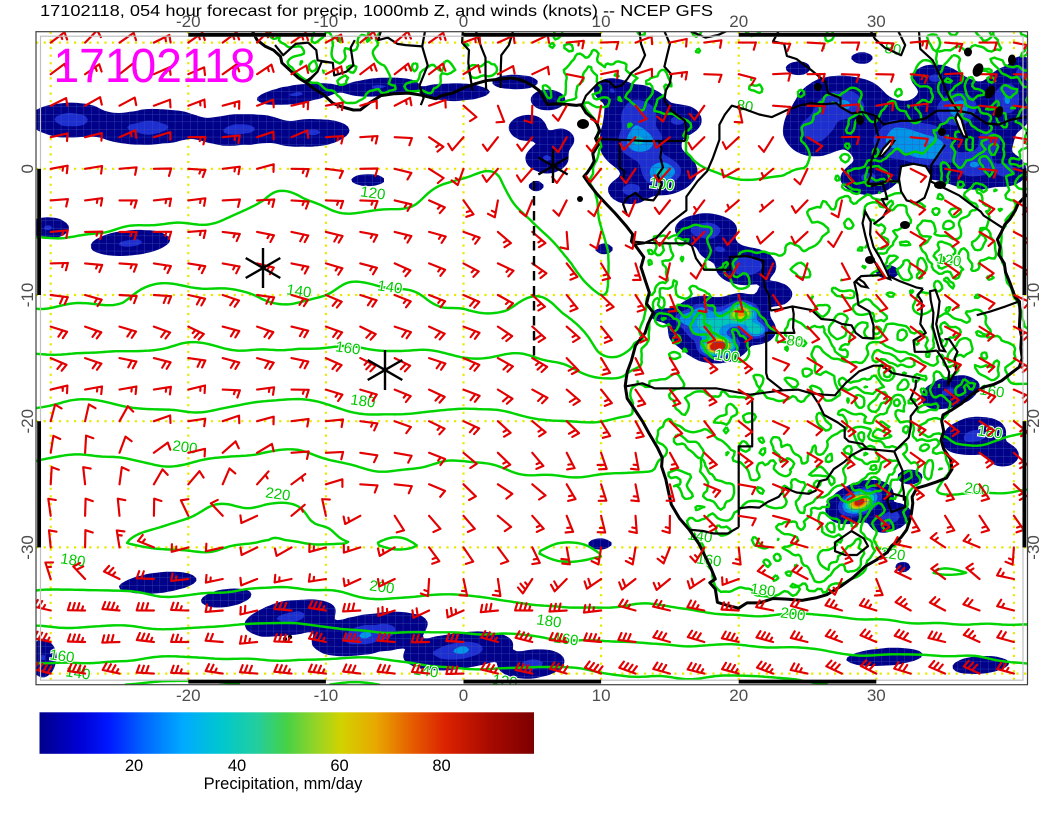 This screenshot has width=1056, height=816. What do you see at coordinates (184, 447) in the screenshot?
I see `svg-text: 200` at bounding box center [184, 447].